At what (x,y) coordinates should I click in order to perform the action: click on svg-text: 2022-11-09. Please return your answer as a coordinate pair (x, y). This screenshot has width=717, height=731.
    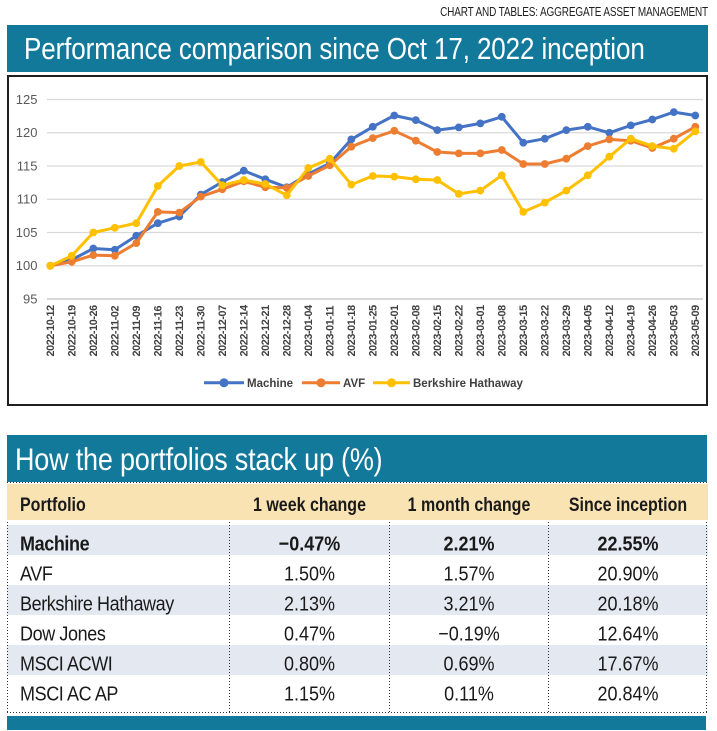
    Looking at the image, I should click on (137, 330).